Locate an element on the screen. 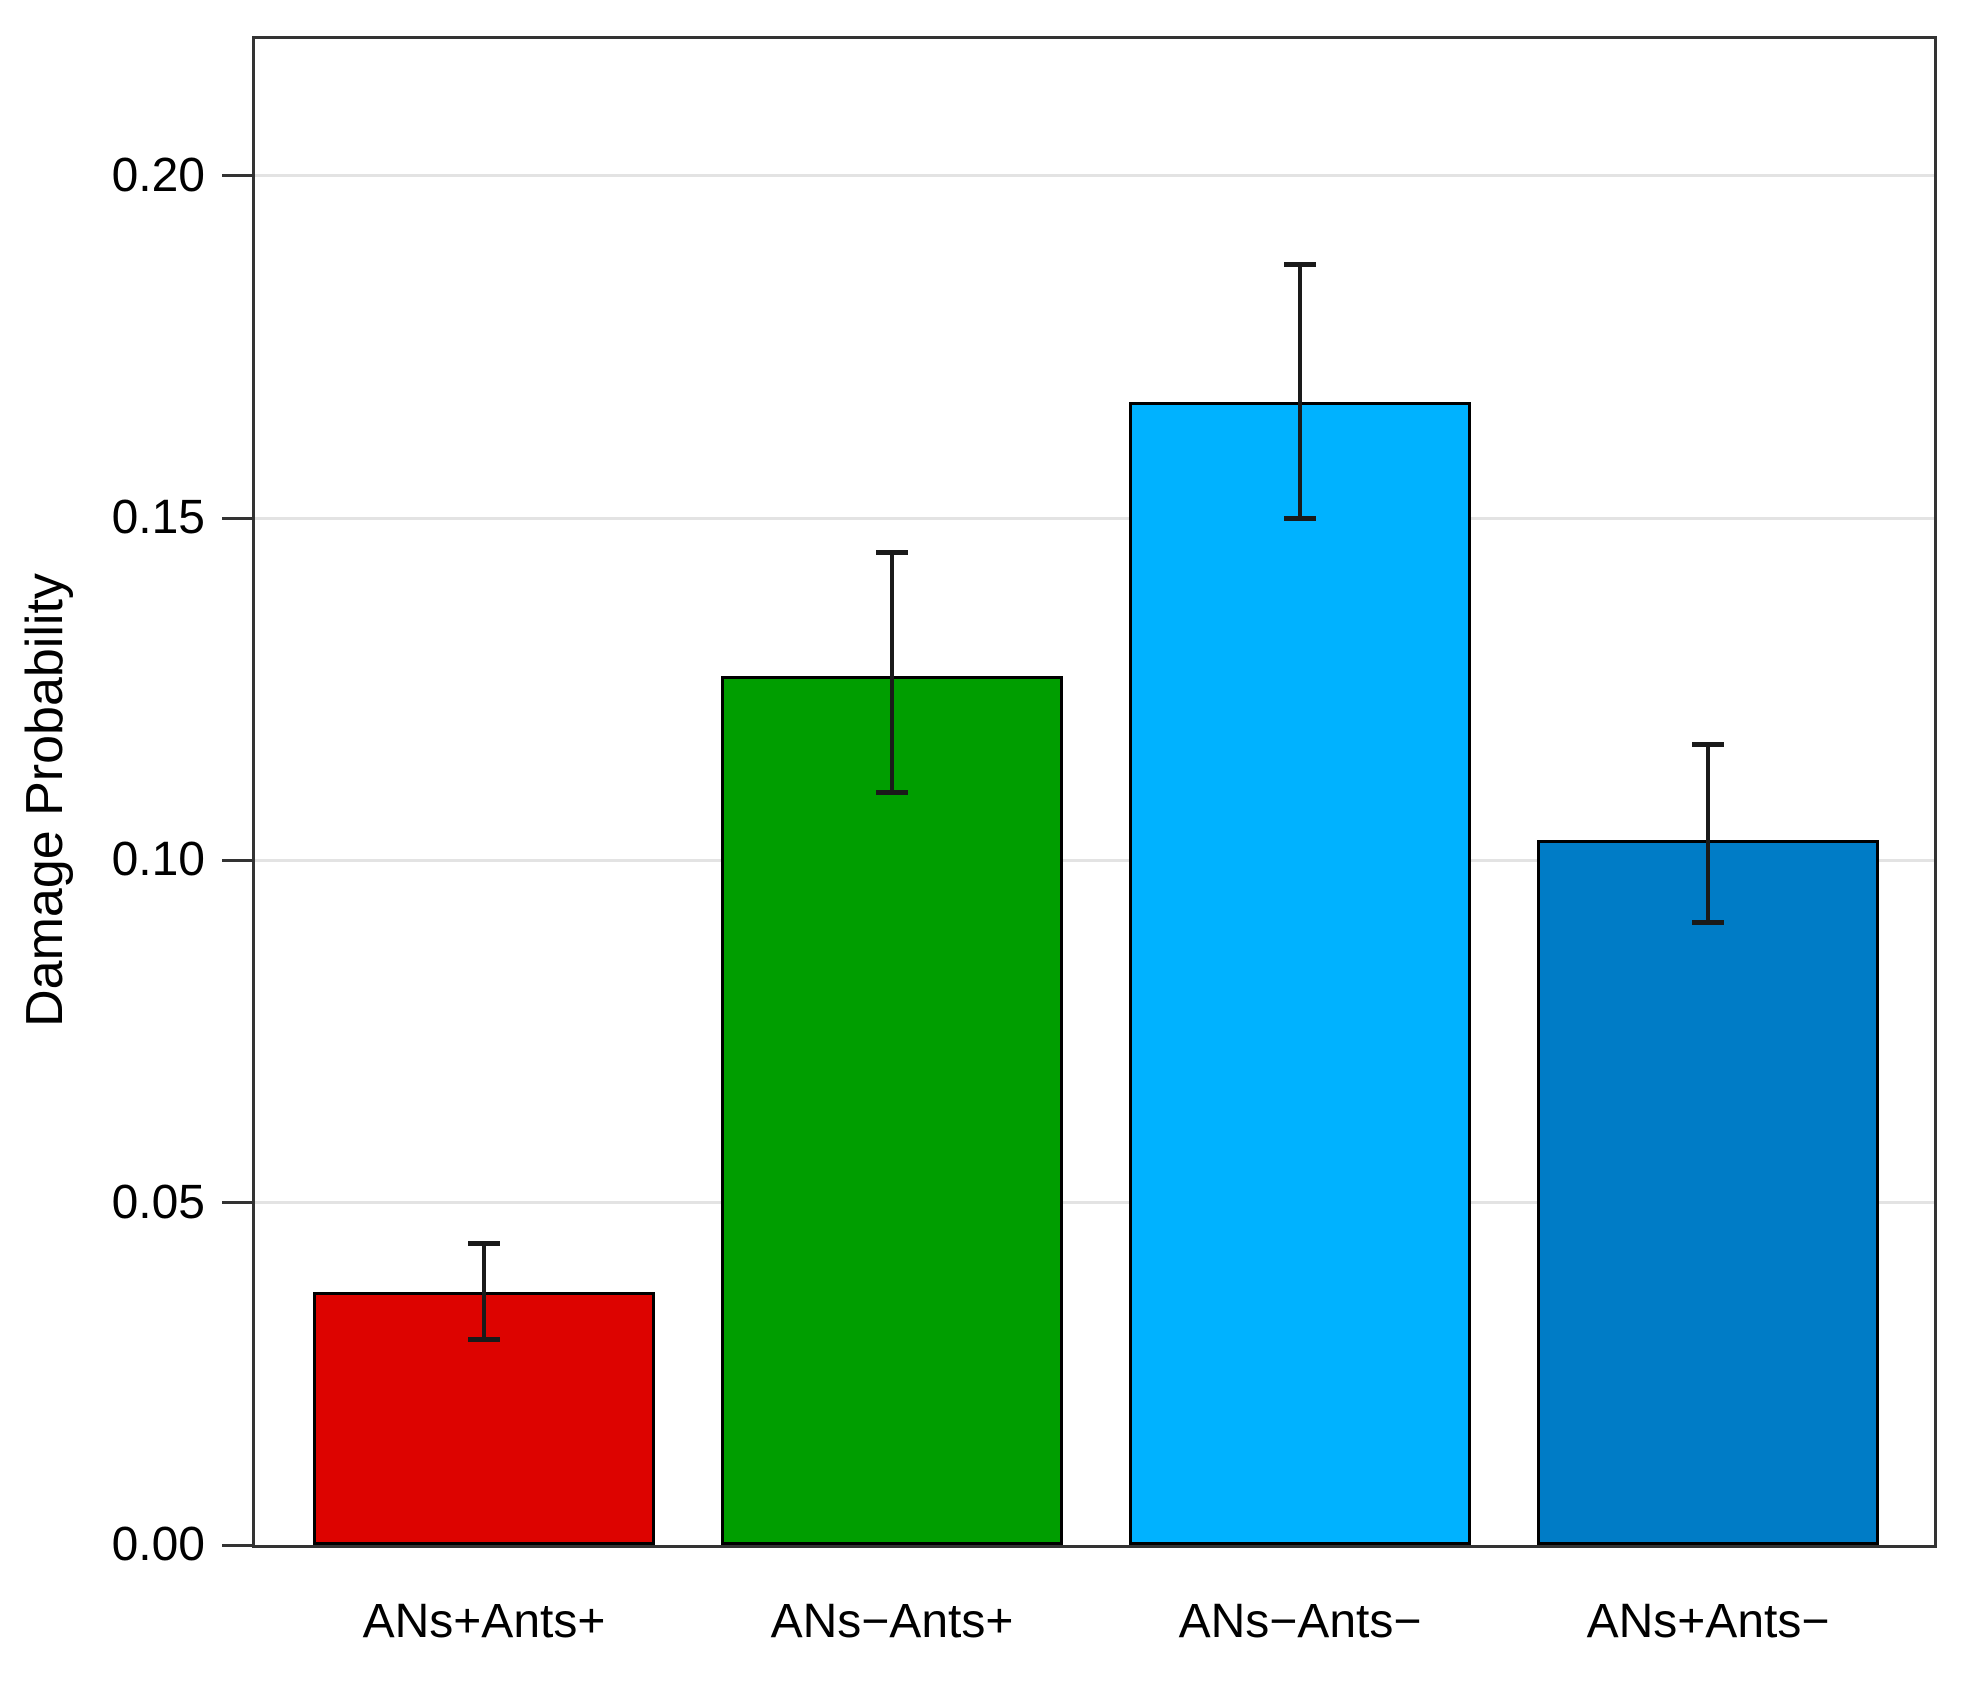 The image size is (1966, 1684). x-category-label: ANs+Ants+ is located at coordinates (484, 1621).